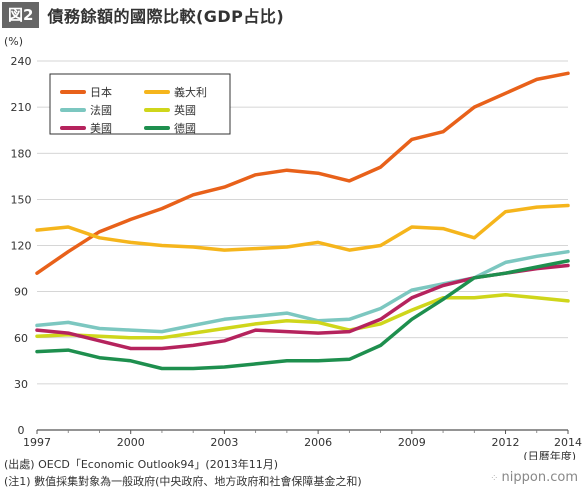 Image resolution: width=584 pixels, height=494 pixels. Describe the element at coordinates (21, 292) in the screenshot. I see `y-tick-label: 90` at that location.